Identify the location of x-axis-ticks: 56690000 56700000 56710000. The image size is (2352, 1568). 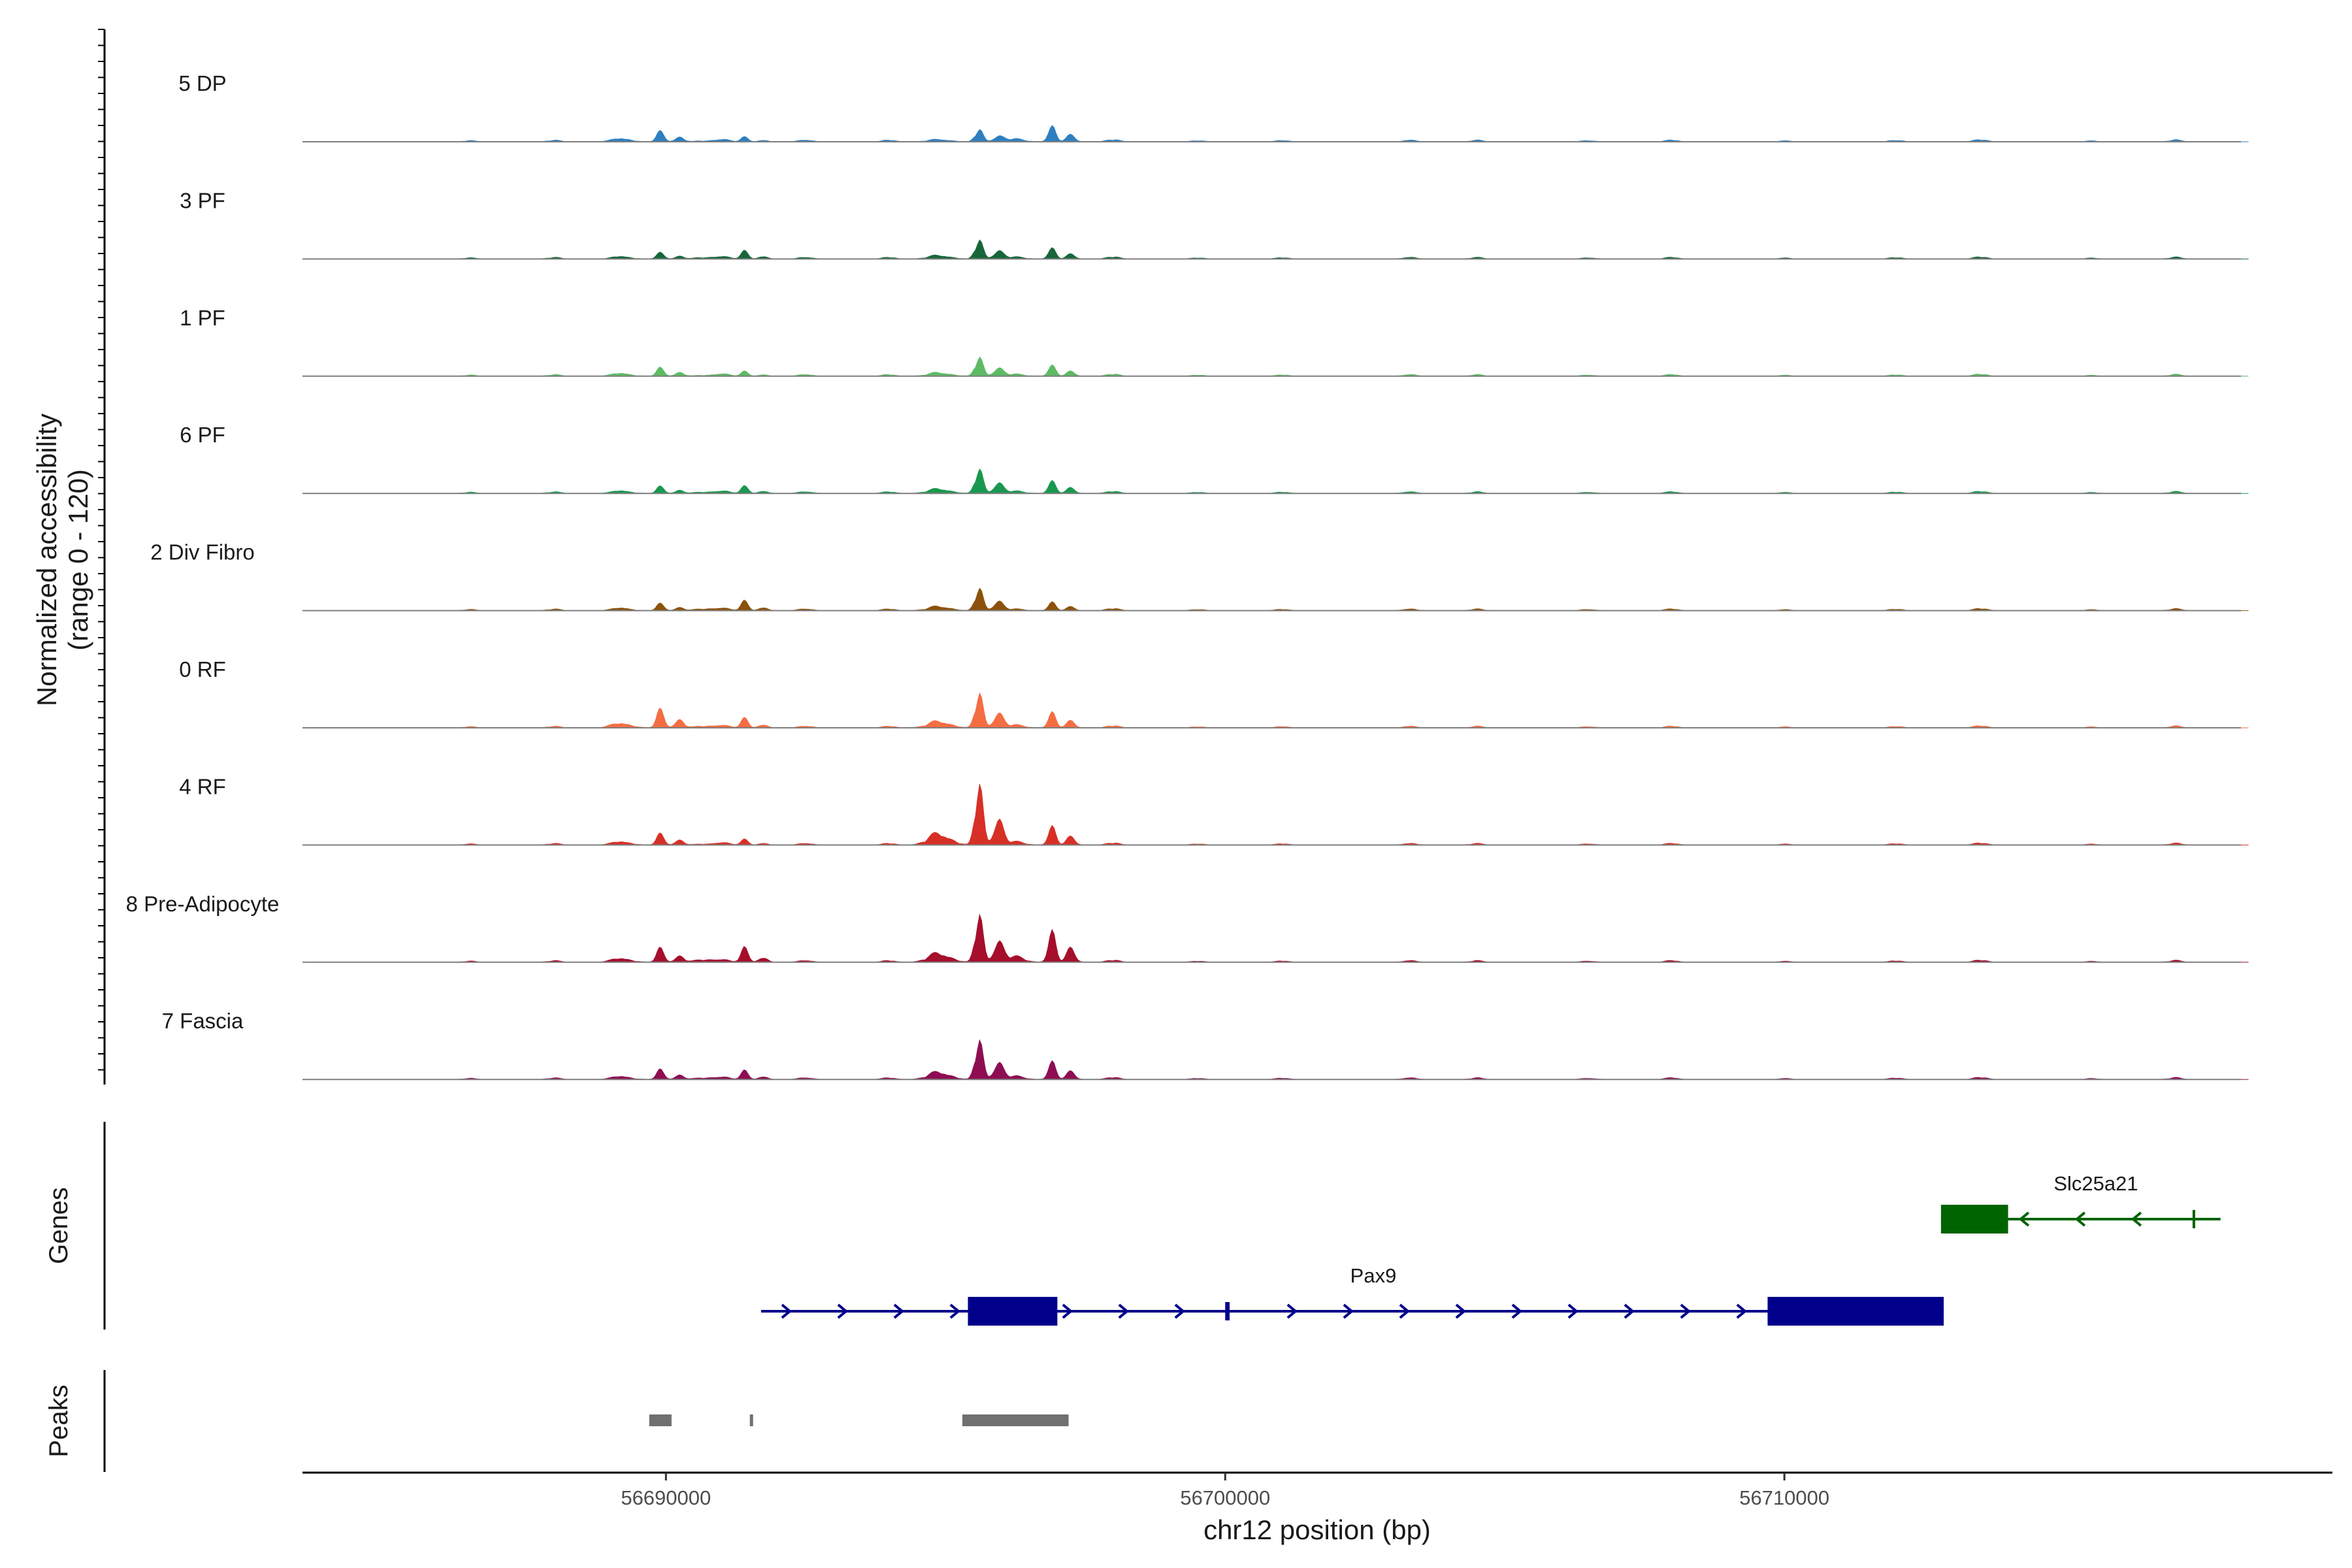
(1225, 1491).